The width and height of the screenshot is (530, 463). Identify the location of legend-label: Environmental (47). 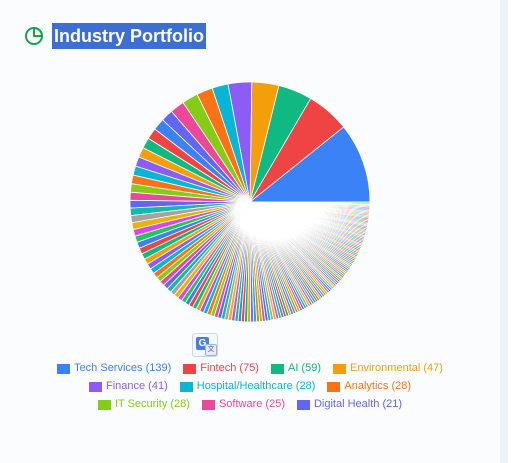
(396, 368).